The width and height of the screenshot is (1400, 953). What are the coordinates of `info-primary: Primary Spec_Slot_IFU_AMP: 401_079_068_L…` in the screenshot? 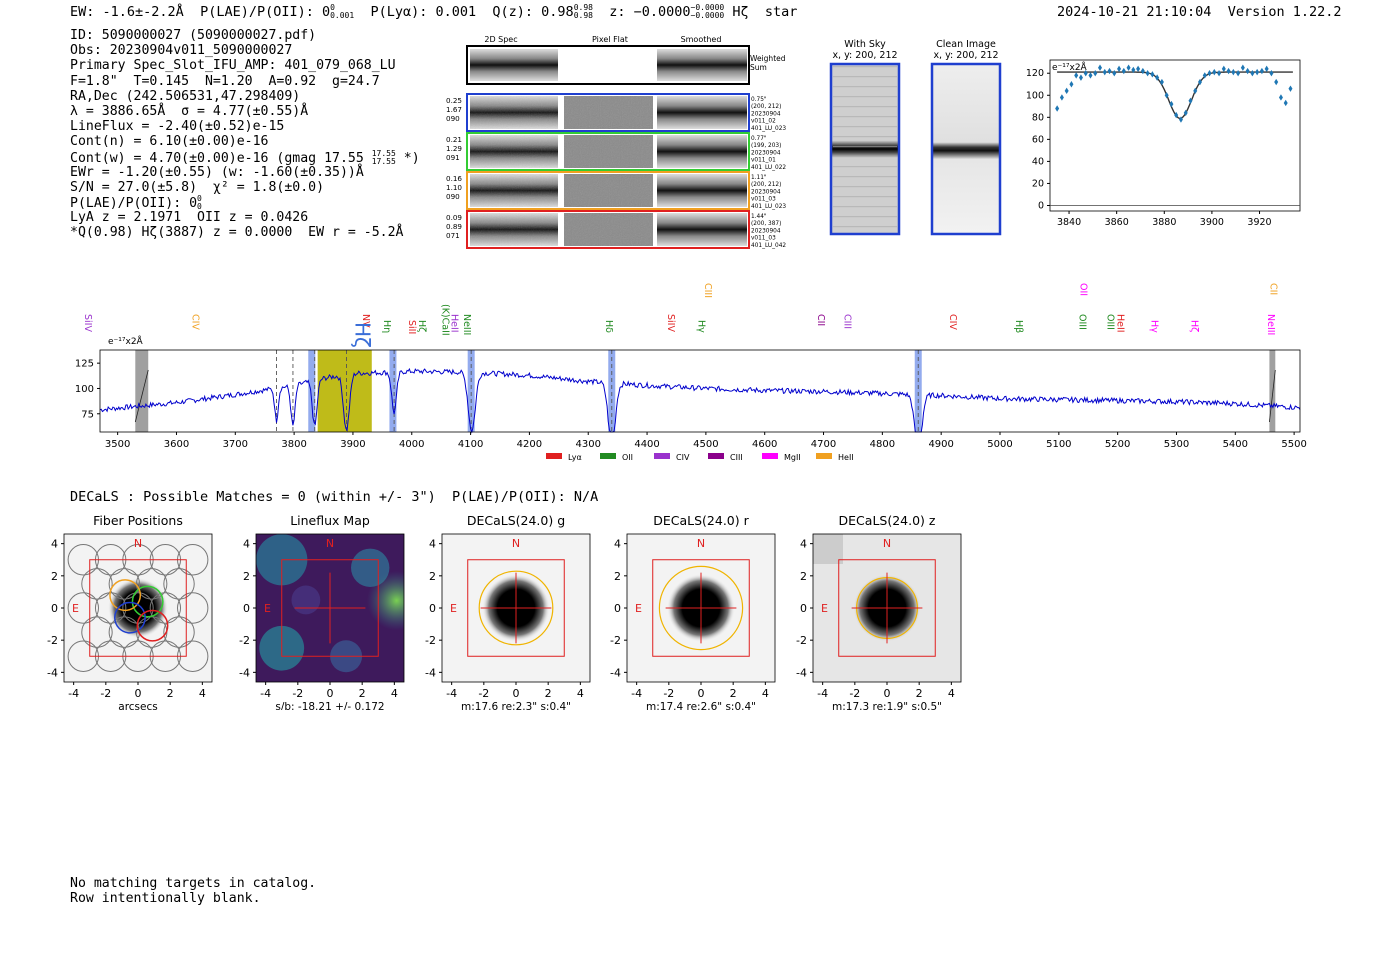 It's located at (233, 66).